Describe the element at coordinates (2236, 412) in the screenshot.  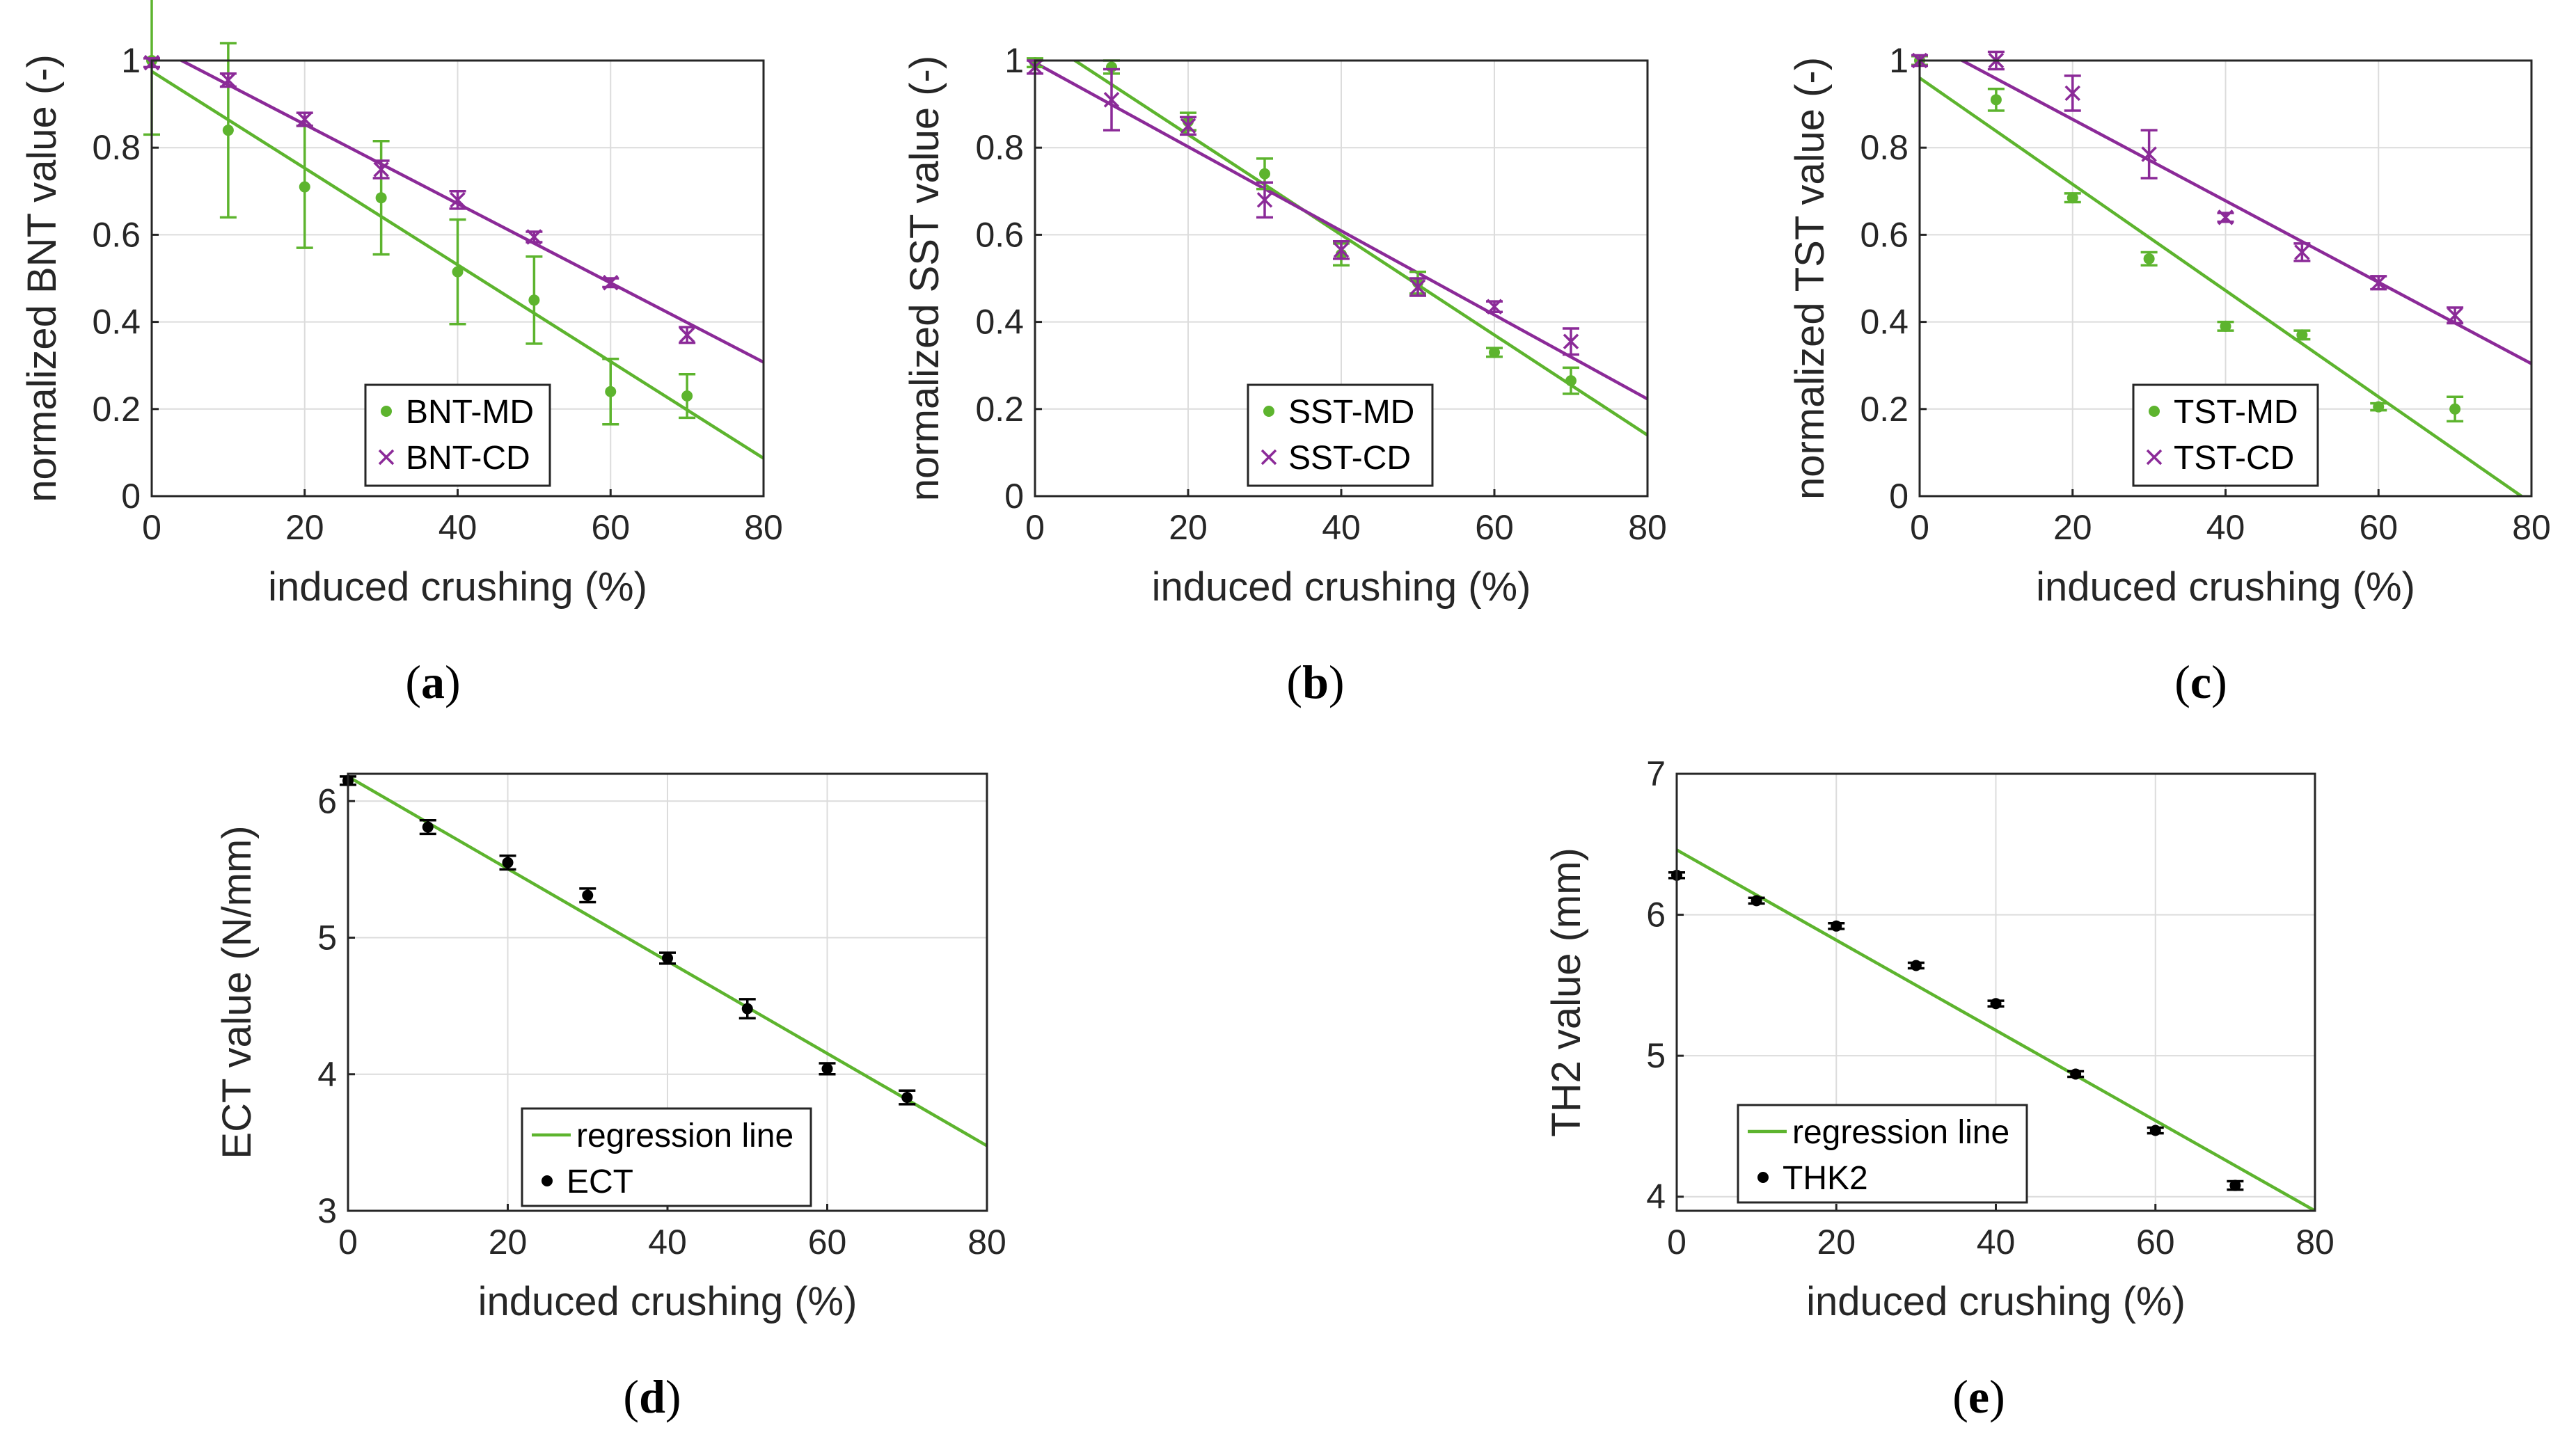
I see `legend-label: TST-MD` at that location.